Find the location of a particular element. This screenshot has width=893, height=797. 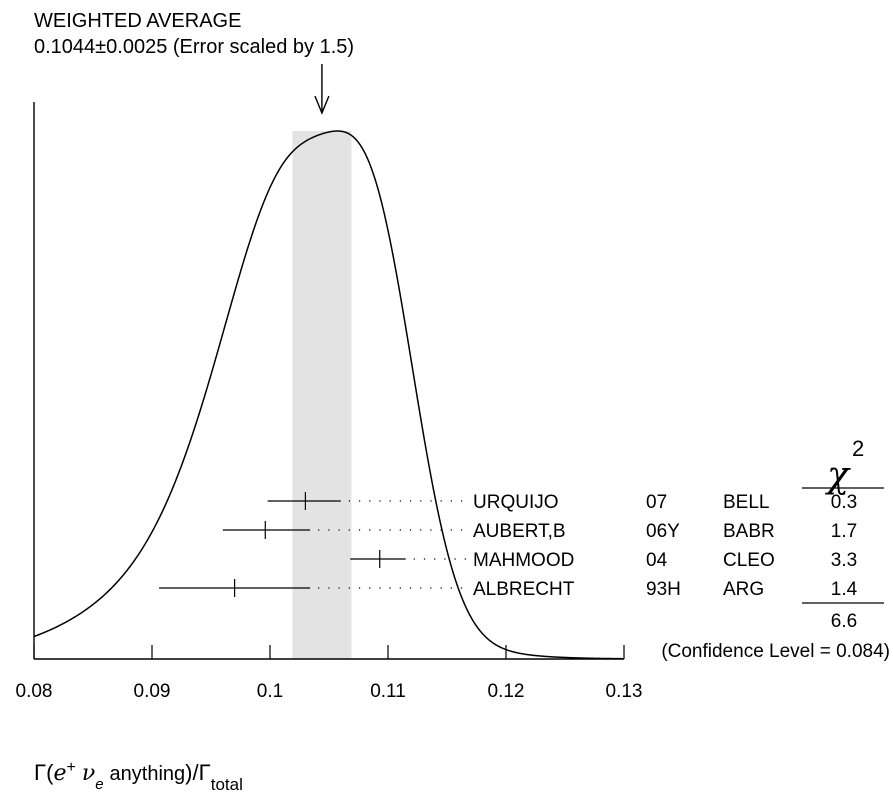

x-axis-ticks: 0.08 0.09 0.1 0.11 0.12 0.13 is located at coordinates (329, 673).